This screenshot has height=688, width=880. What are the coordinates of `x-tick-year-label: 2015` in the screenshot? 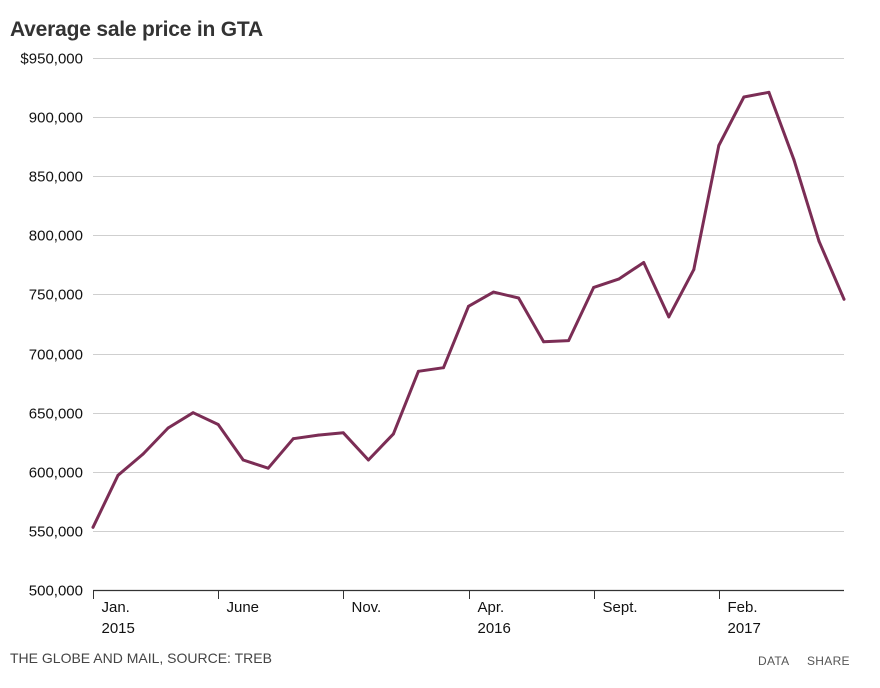 It's located at (118, 628).